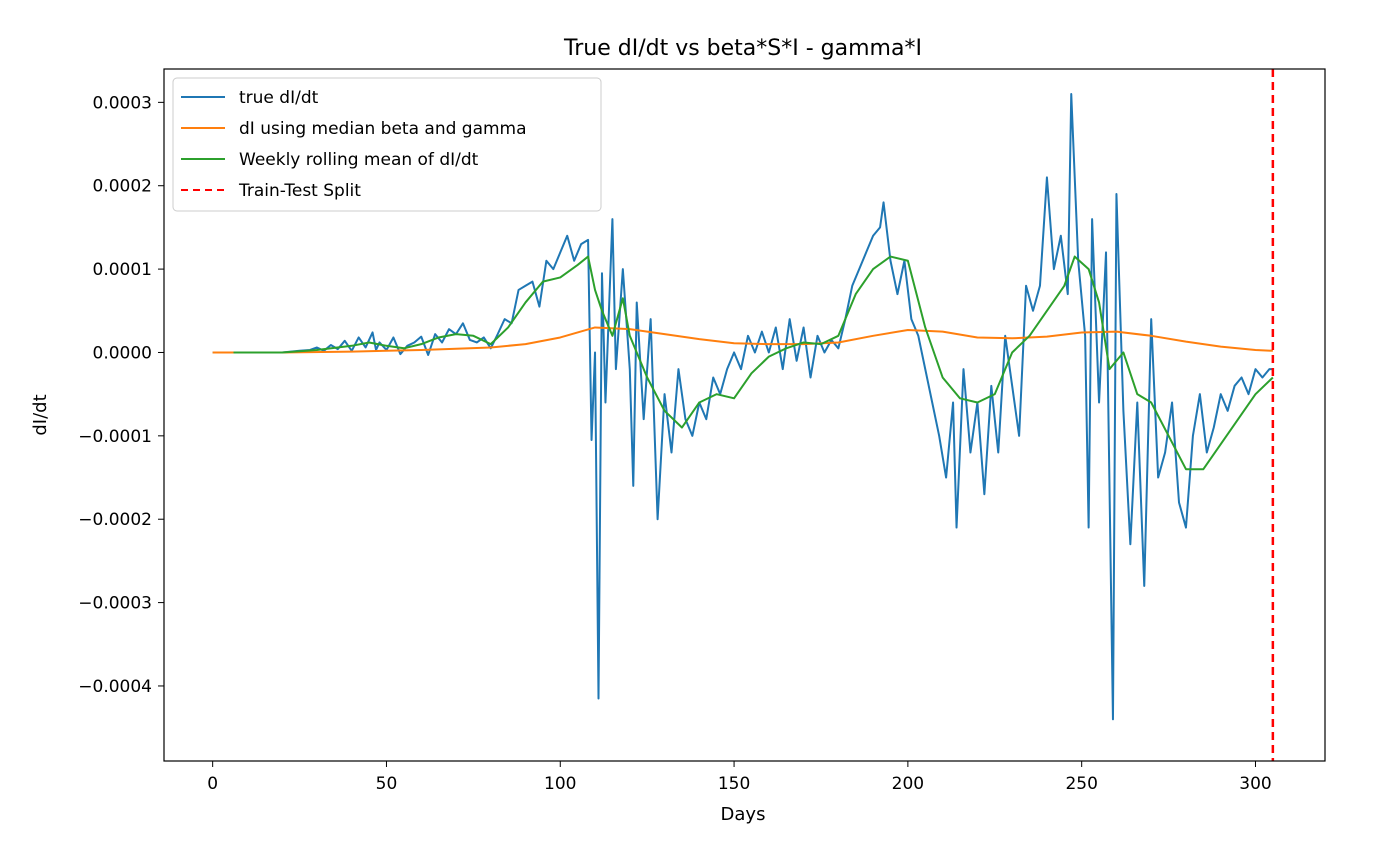  What do you see at coordinates (122, 353) in the screenshot?
I see `y-tick-label: 0.0000` at bounding box center [122, 353].